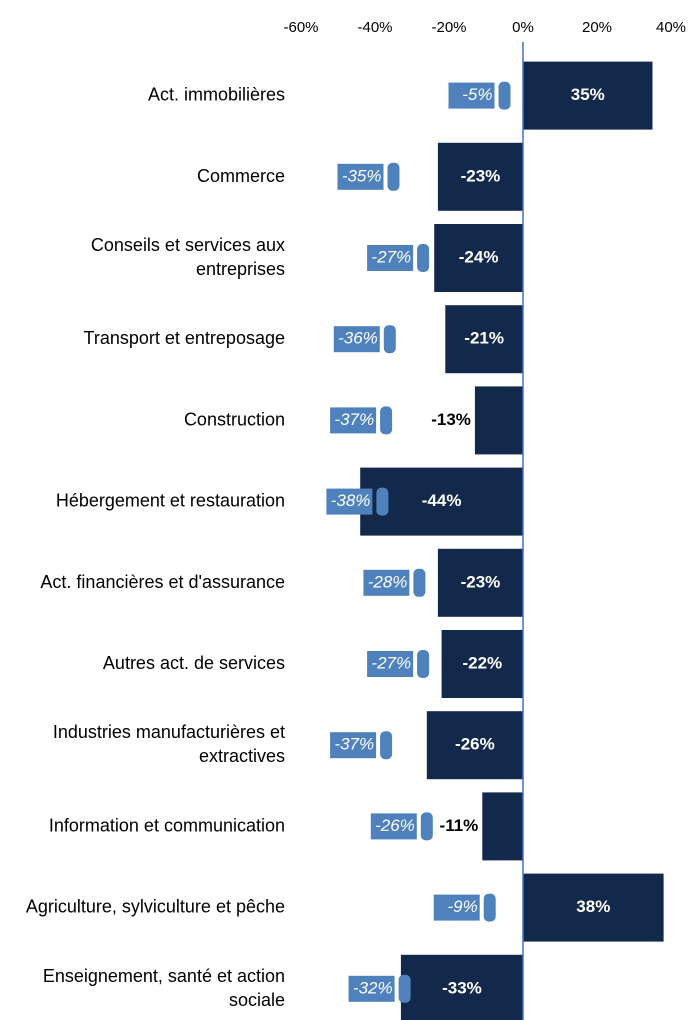 This screenshot has width=691, height=1020. I want to click on bar-label: -22%, so click(482, 662).